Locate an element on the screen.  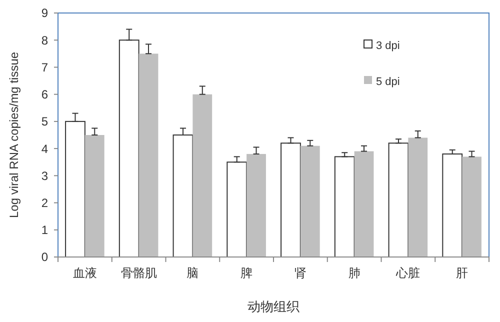
y-tick-label: 6 is located at coordinates (44, 95).